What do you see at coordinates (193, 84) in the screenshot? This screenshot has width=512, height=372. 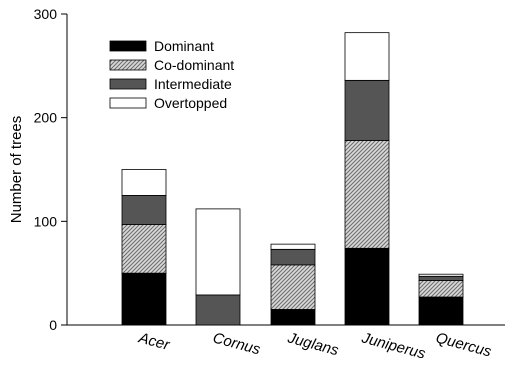 I see `legend-label: Intermediate` at bounding box center [193, 84].